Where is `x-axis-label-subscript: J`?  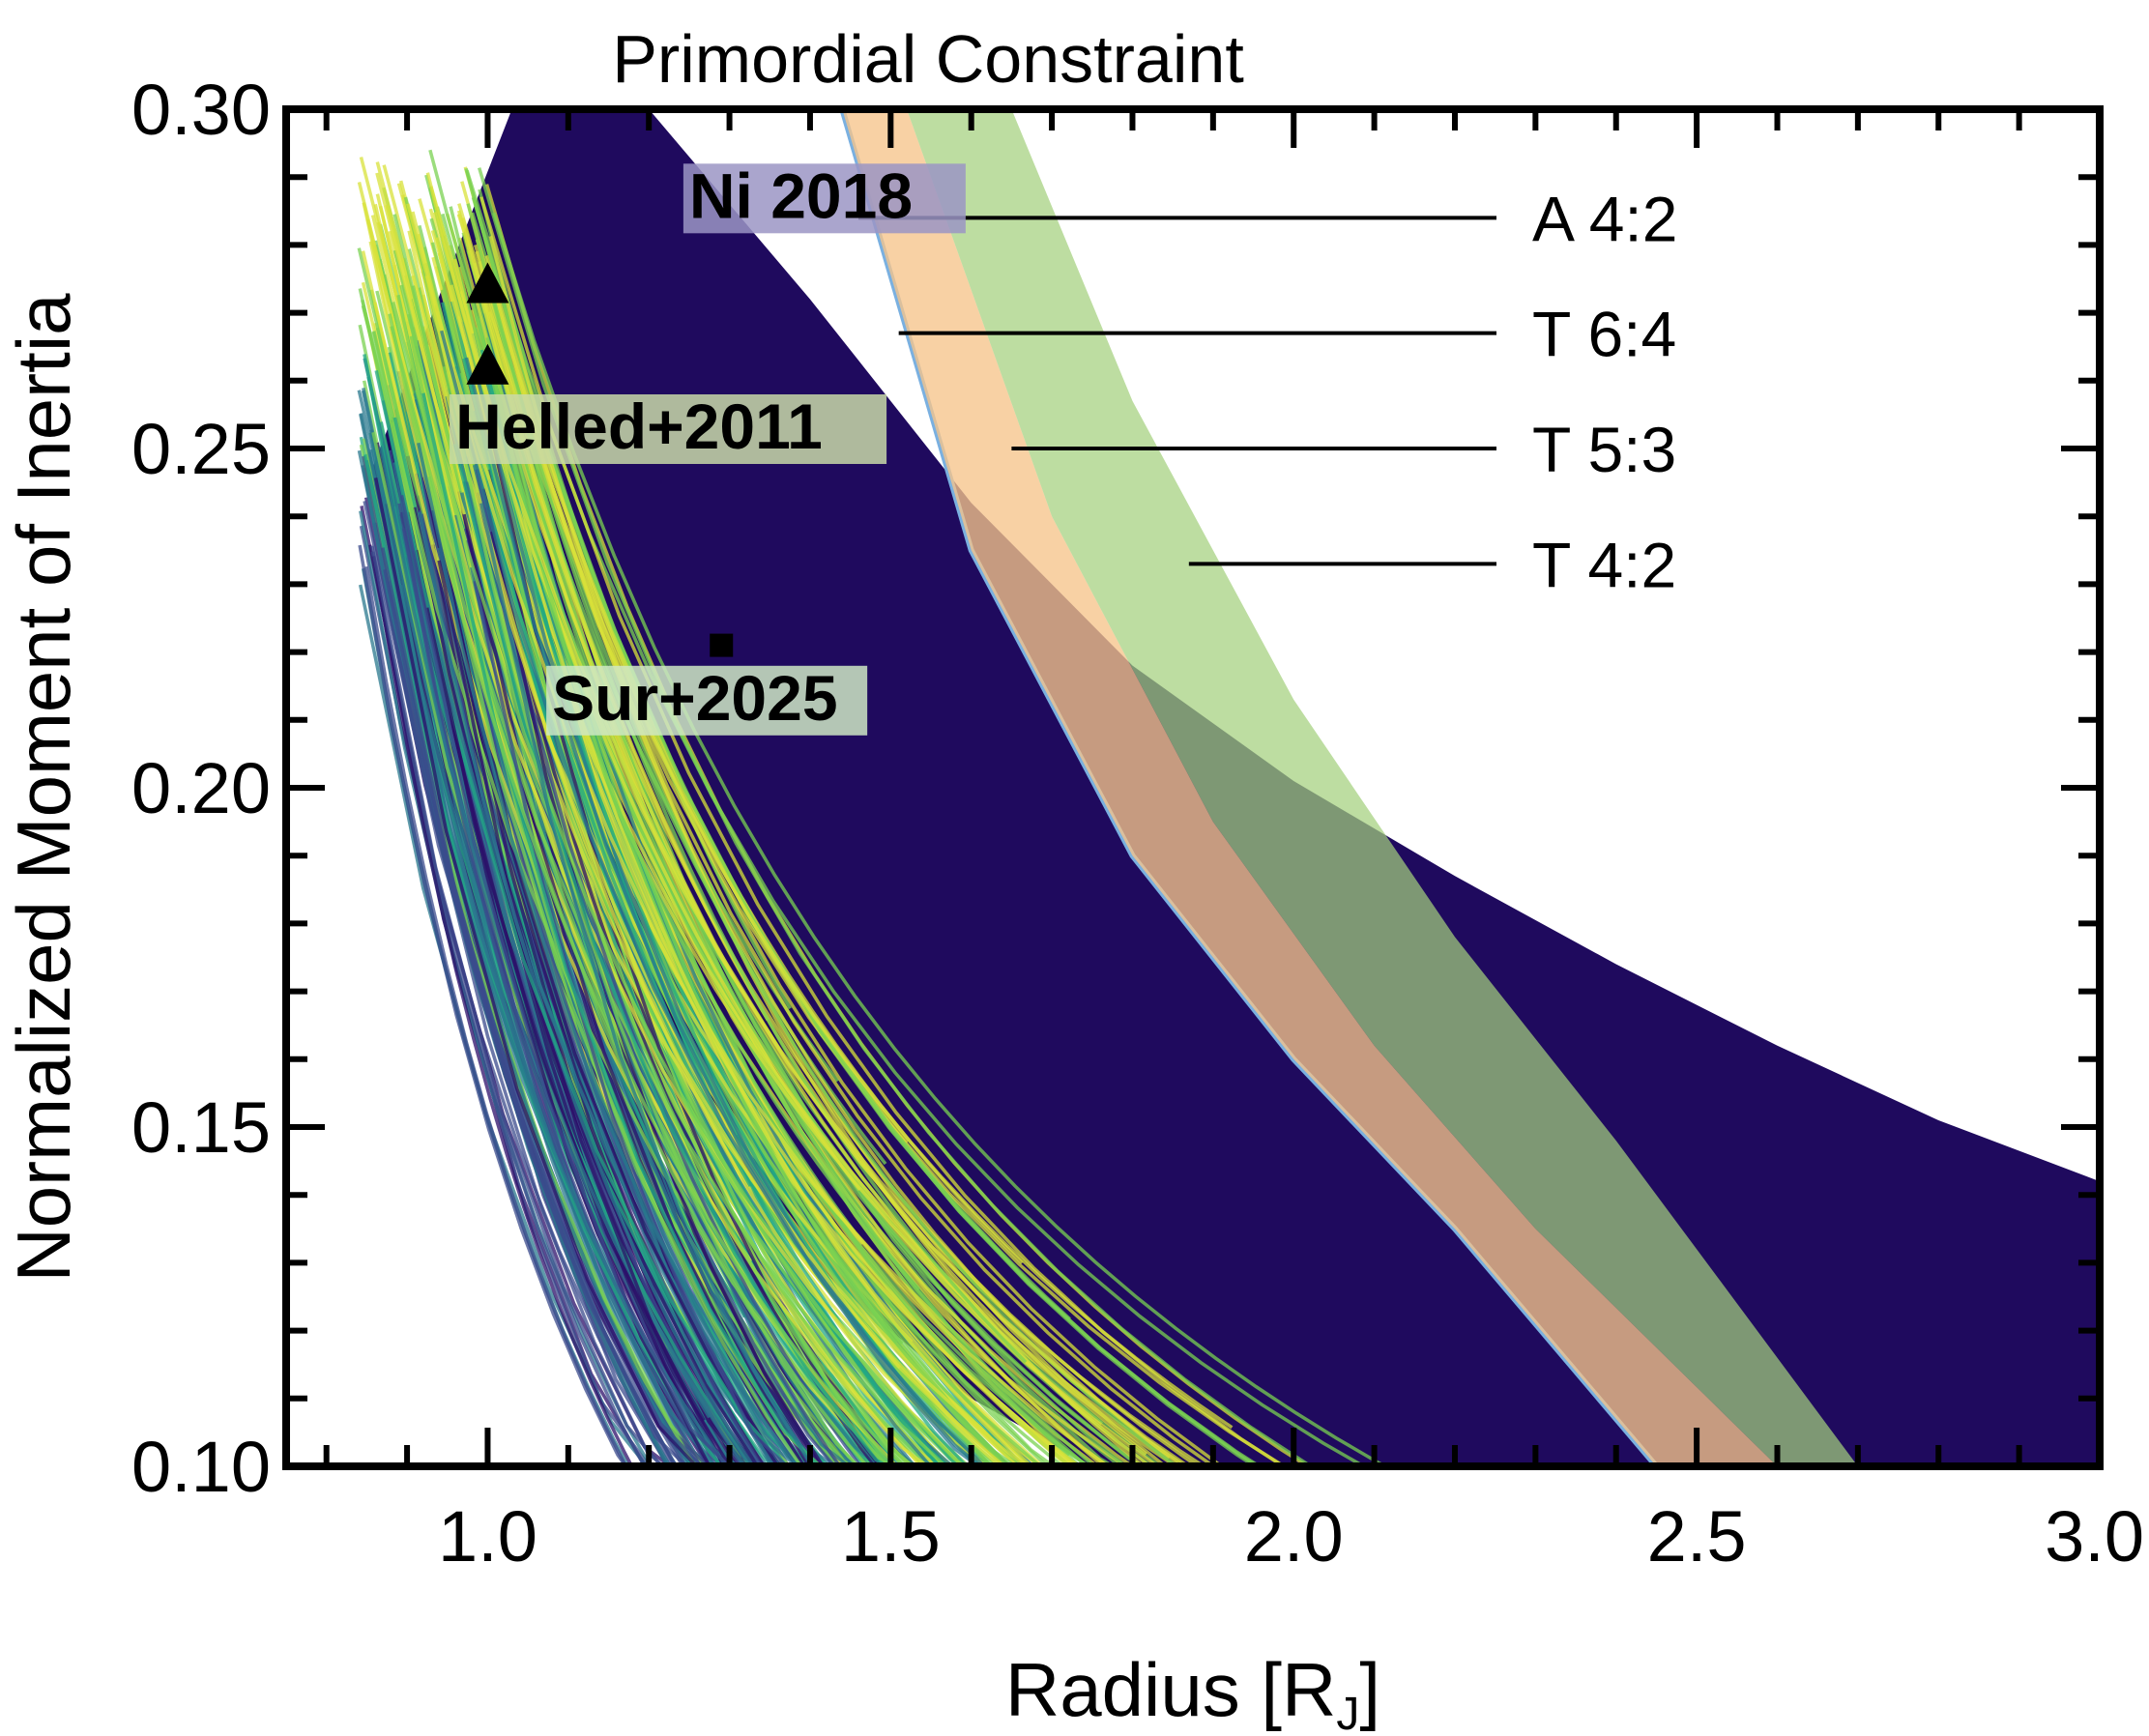 x-axis-label-subscript: J is located at coordinates (1347, 1712).